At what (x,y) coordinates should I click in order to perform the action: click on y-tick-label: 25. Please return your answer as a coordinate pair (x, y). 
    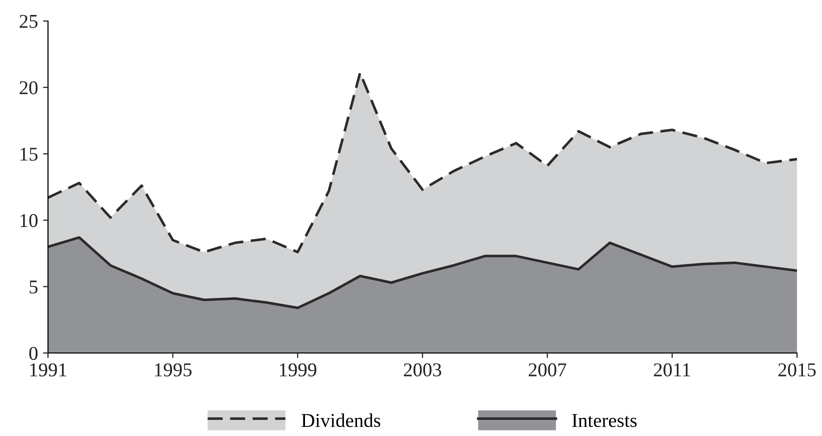
    Looking at the image, I should click on (29, 21).